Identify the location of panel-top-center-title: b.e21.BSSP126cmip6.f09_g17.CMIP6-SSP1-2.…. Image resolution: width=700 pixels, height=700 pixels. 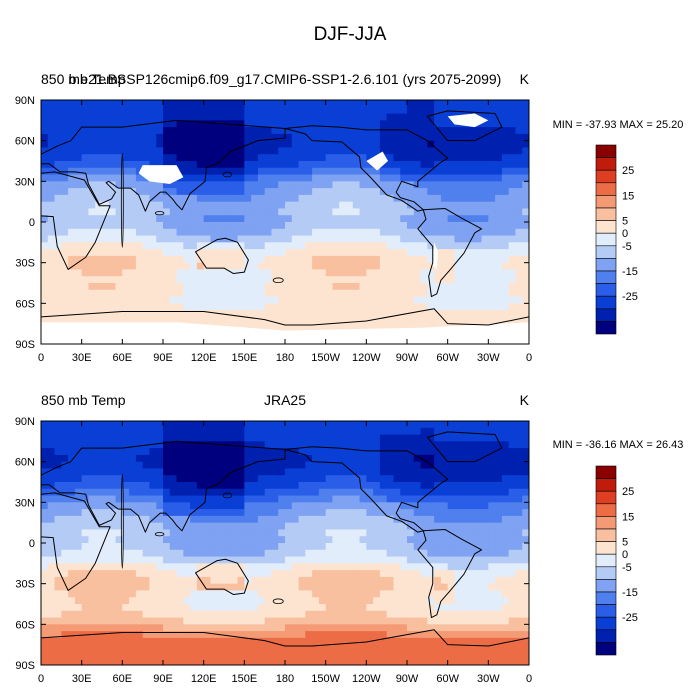
(285, 79).